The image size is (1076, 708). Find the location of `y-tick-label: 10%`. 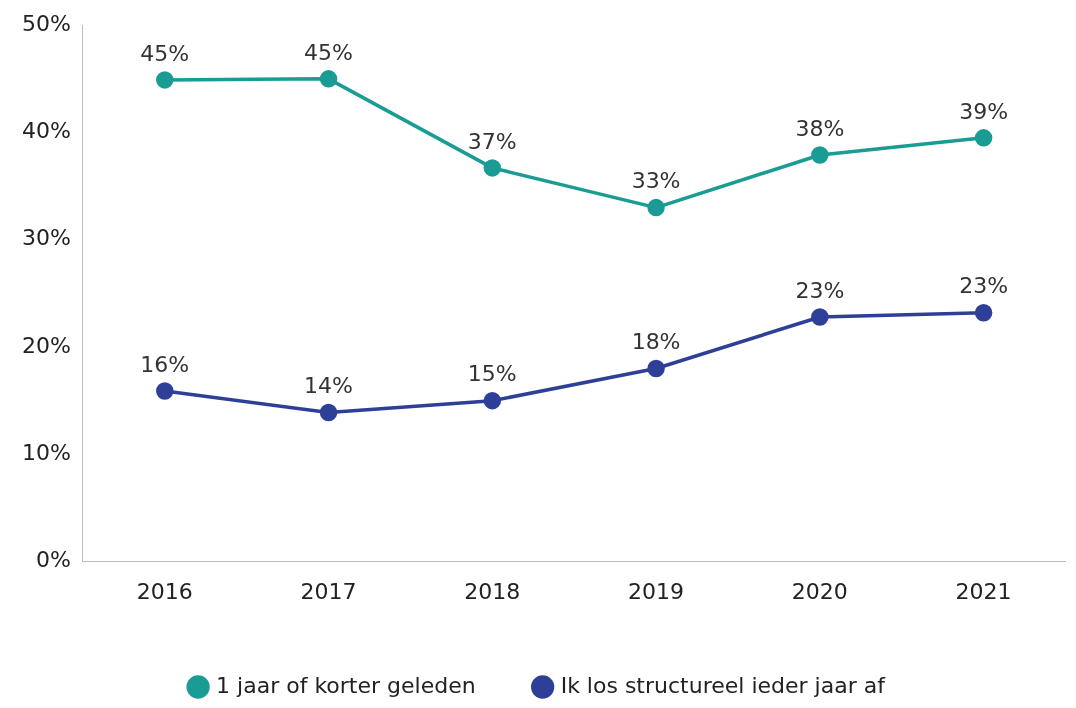

y-tick-label: 10% is located at coordinates (46, 453).